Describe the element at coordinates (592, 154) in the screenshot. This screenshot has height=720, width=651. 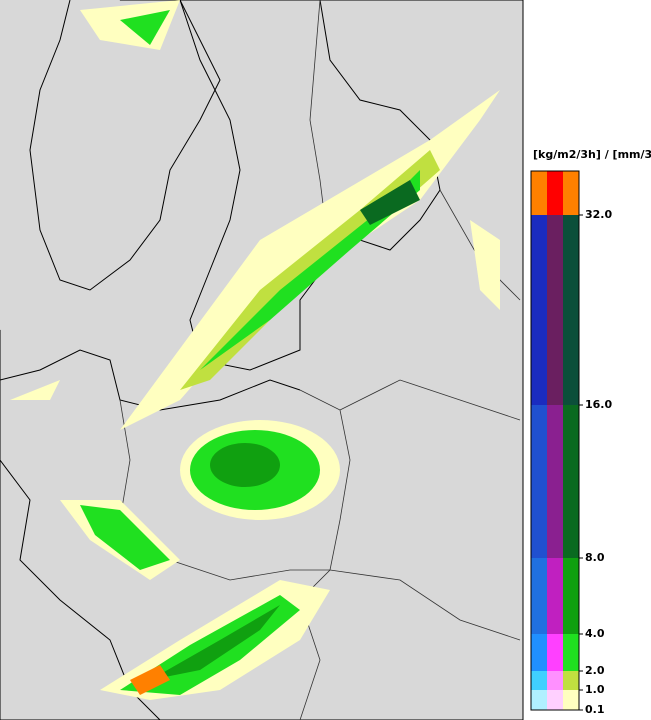
I see `legend-title: [kg/m2/3h] / [mm/3h]` at that location.